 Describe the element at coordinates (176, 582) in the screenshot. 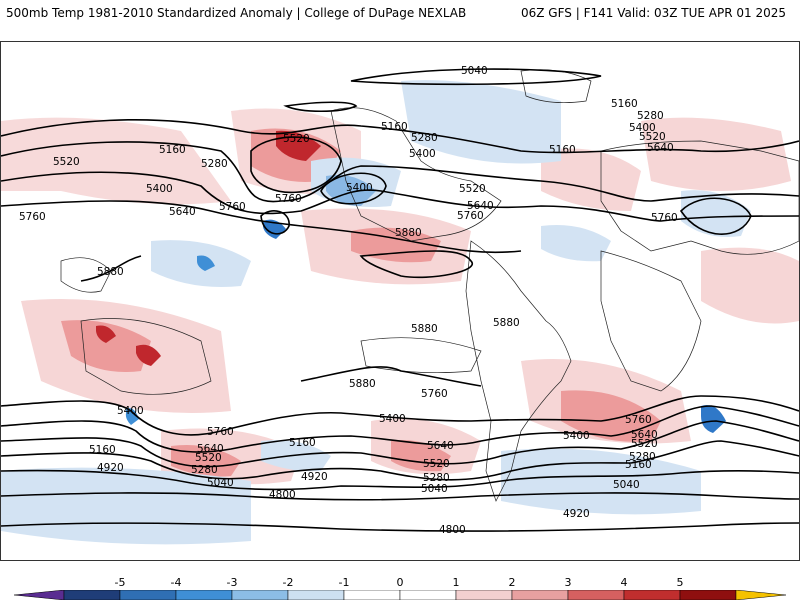

I see `colorbar-tick-label: -4` at that location.